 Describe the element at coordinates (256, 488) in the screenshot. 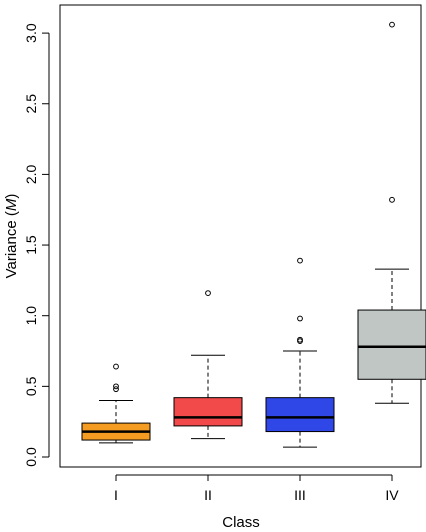

I see `x-axis: I II III IV` at that location.